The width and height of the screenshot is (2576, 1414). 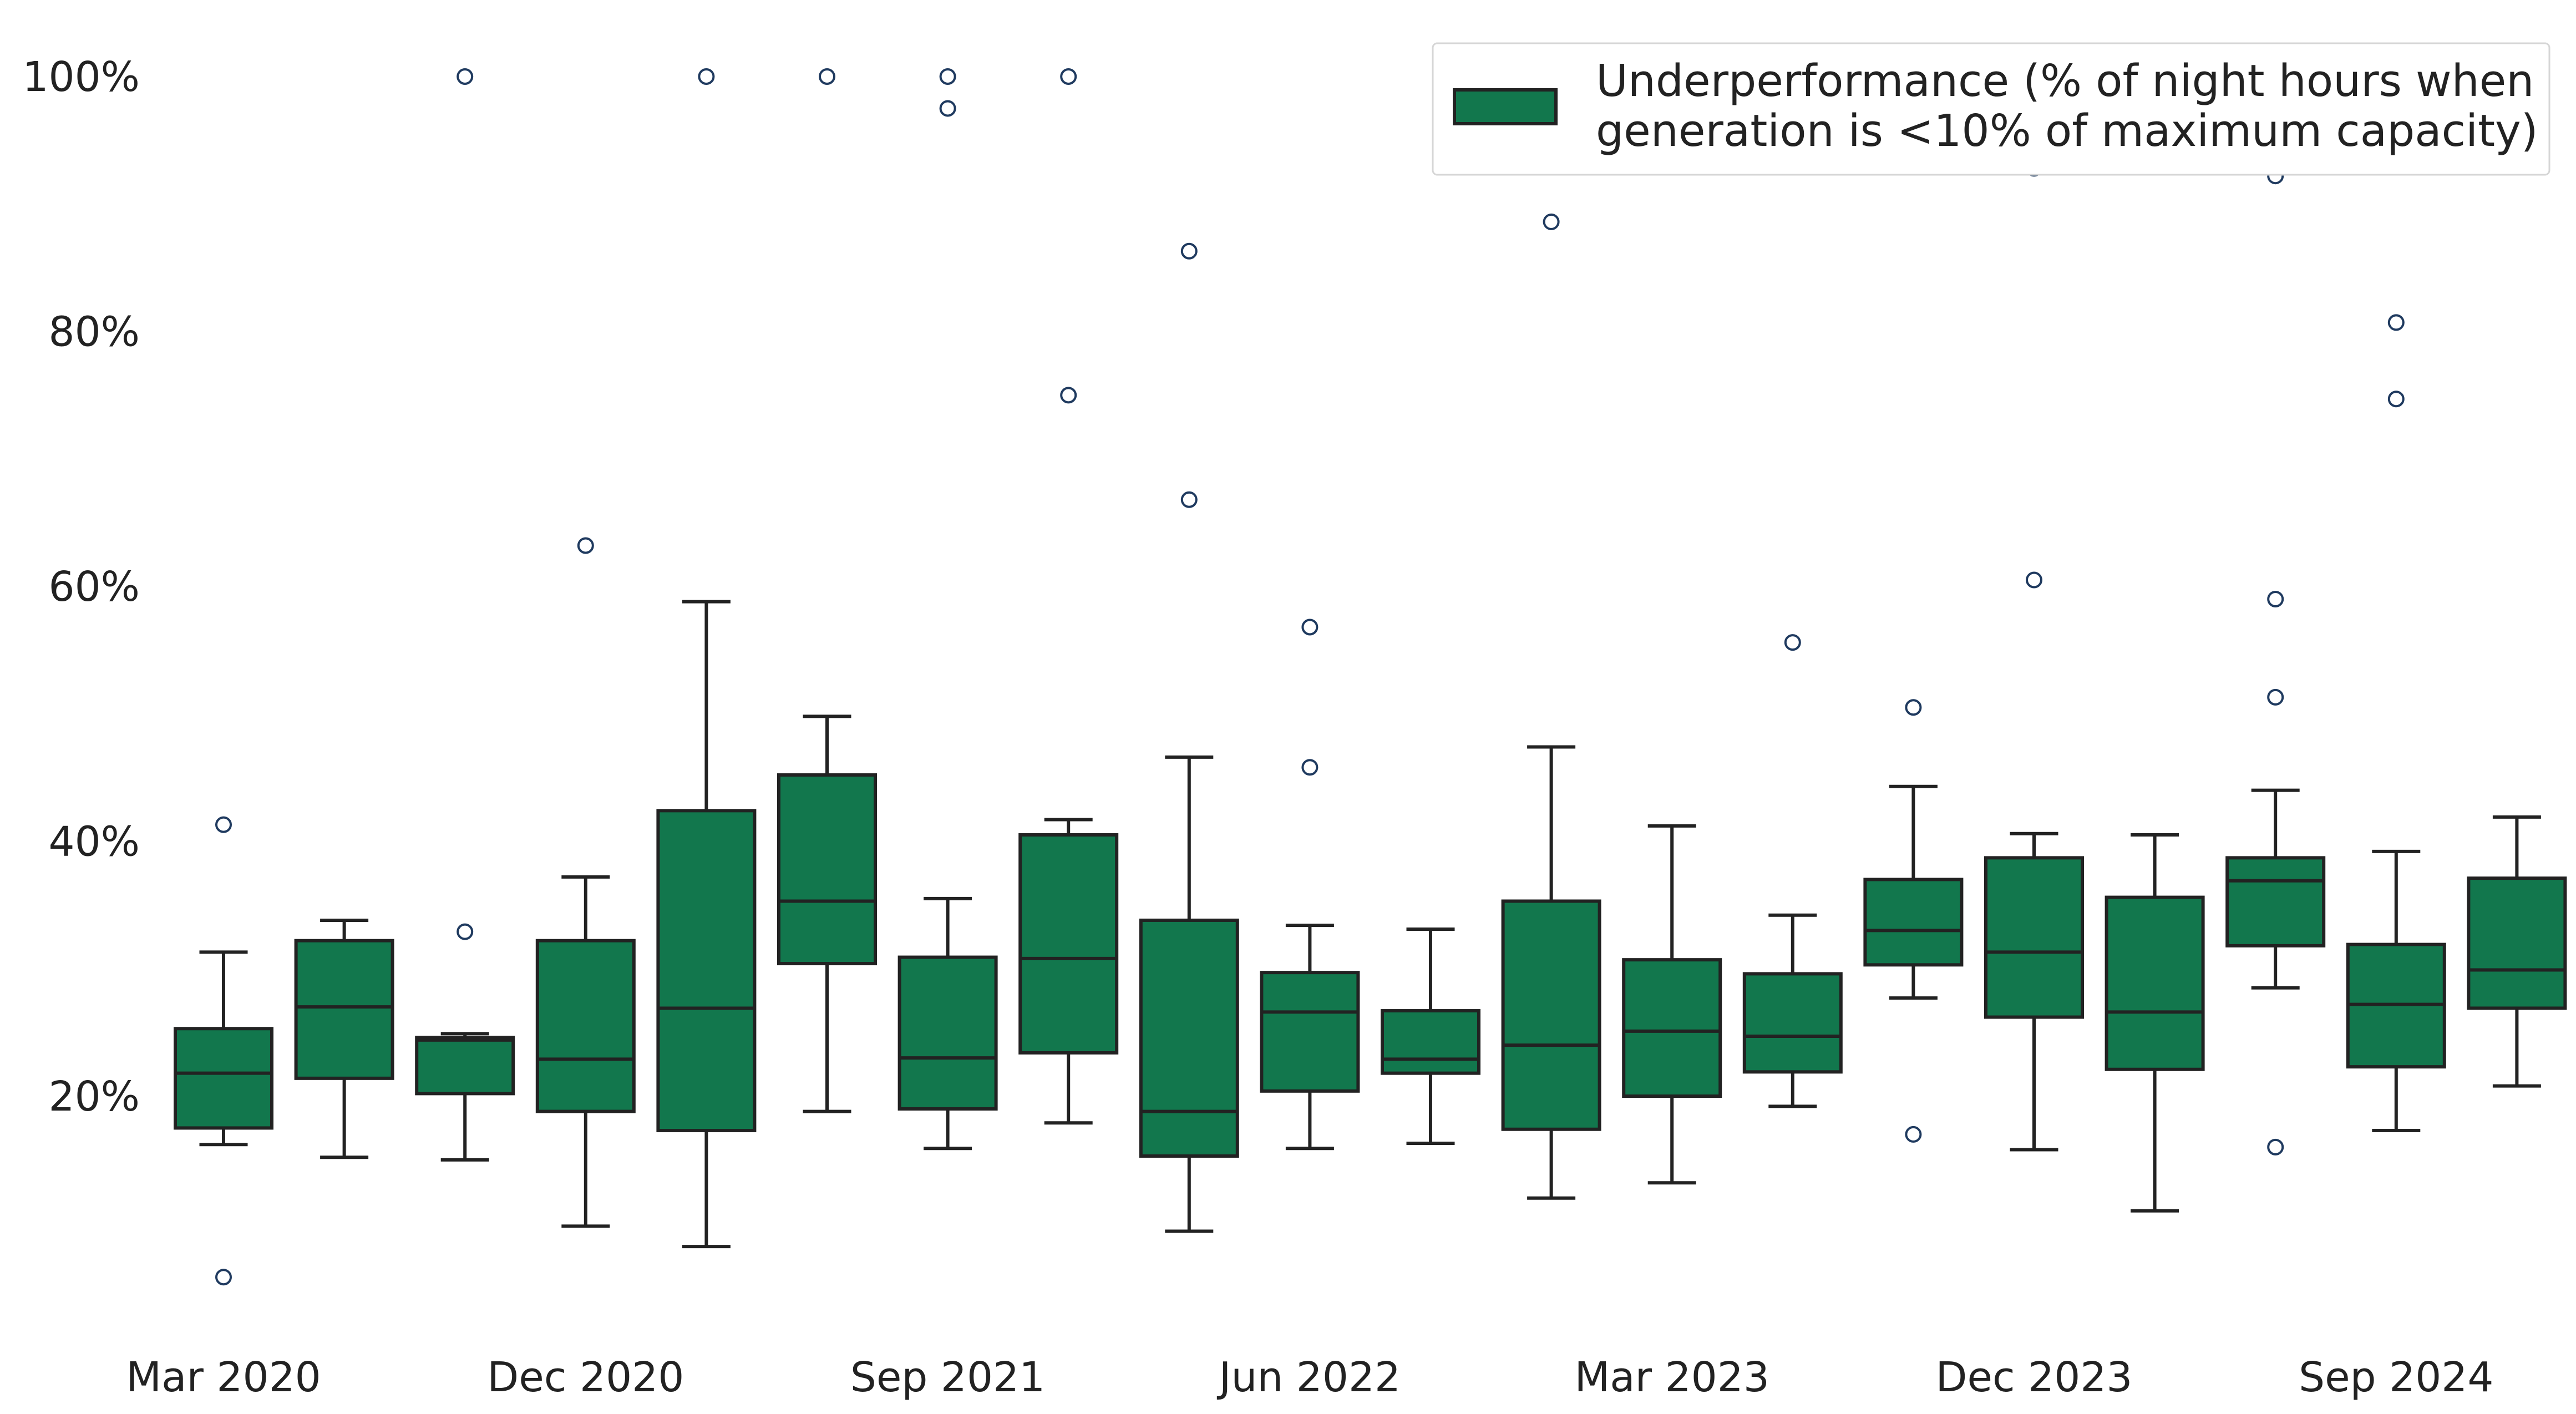 What do you see at coordinates (2067, 130) in the screenshot?
I see `legend-label-line2: generation is <10% of maximum capacity)` at bounding box center [2067, 130].